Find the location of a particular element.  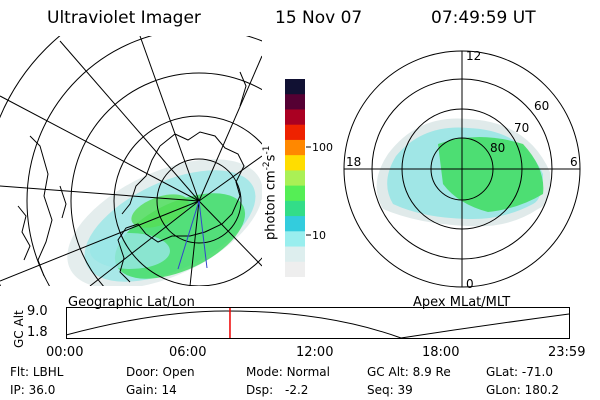

time-label: 07:49:59 UT is located at coordinates (483, 18).